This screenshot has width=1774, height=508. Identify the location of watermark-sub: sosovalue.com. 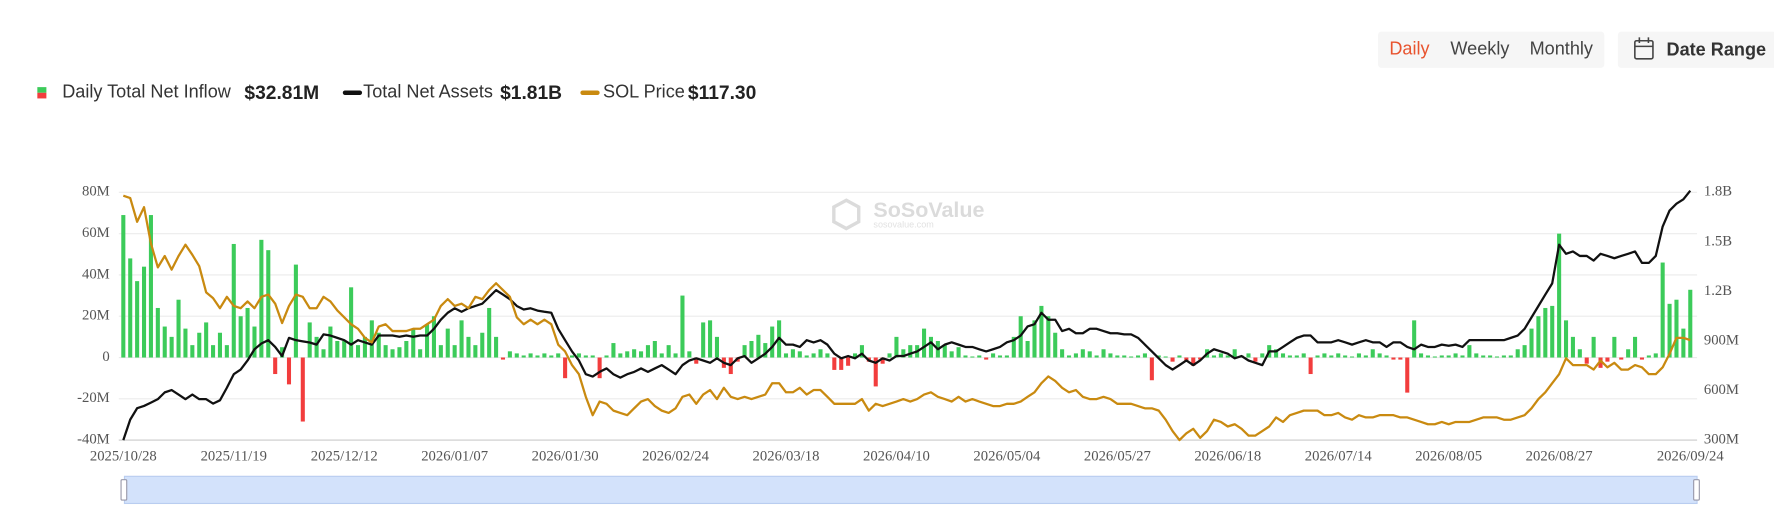
(903, 225).